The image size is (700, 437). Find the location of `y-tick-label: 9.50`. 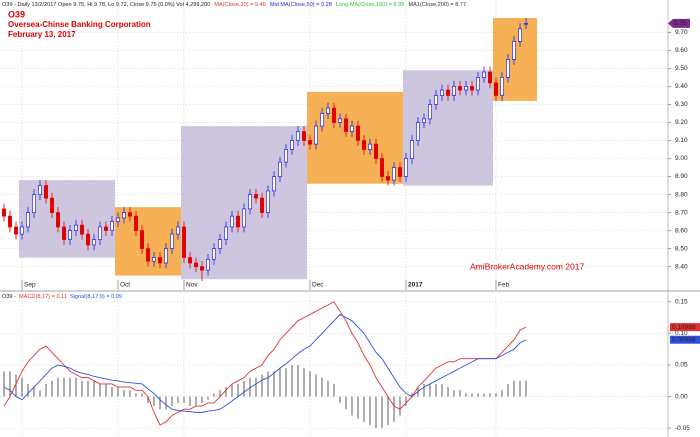

y-tick-label: 9.50 is located at coordinates (681, 68).